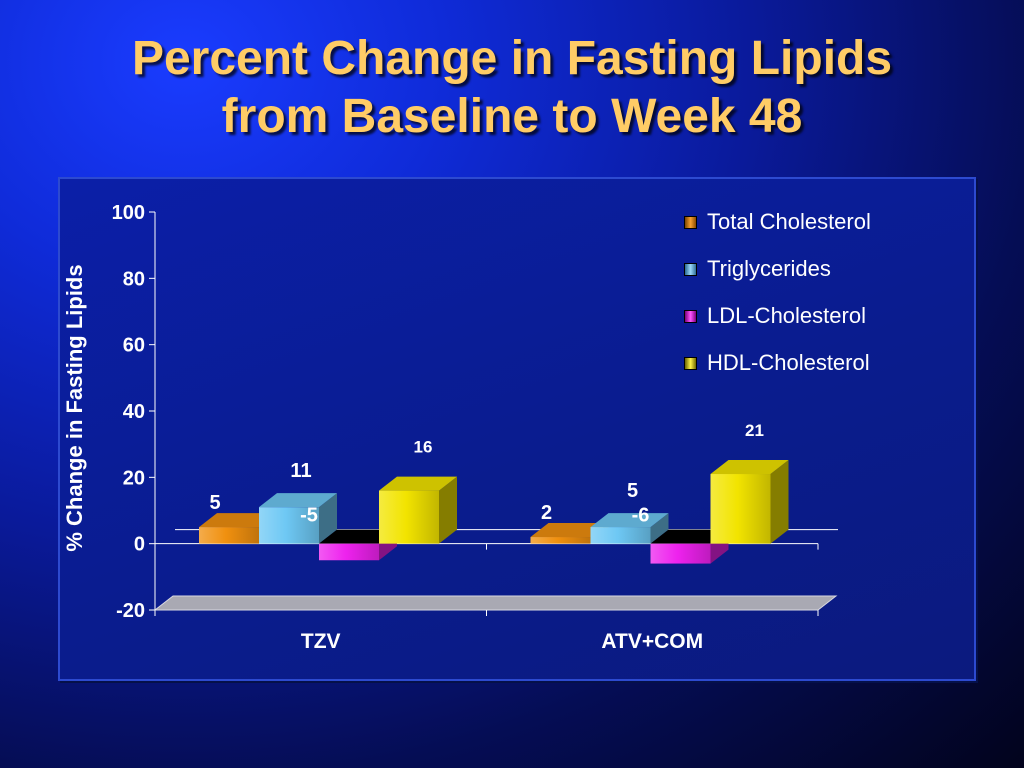  What do you see at coordinates (134, 412) in the screenshot?
I see `y-tick-label: 40` at bounding box center [134, 412].